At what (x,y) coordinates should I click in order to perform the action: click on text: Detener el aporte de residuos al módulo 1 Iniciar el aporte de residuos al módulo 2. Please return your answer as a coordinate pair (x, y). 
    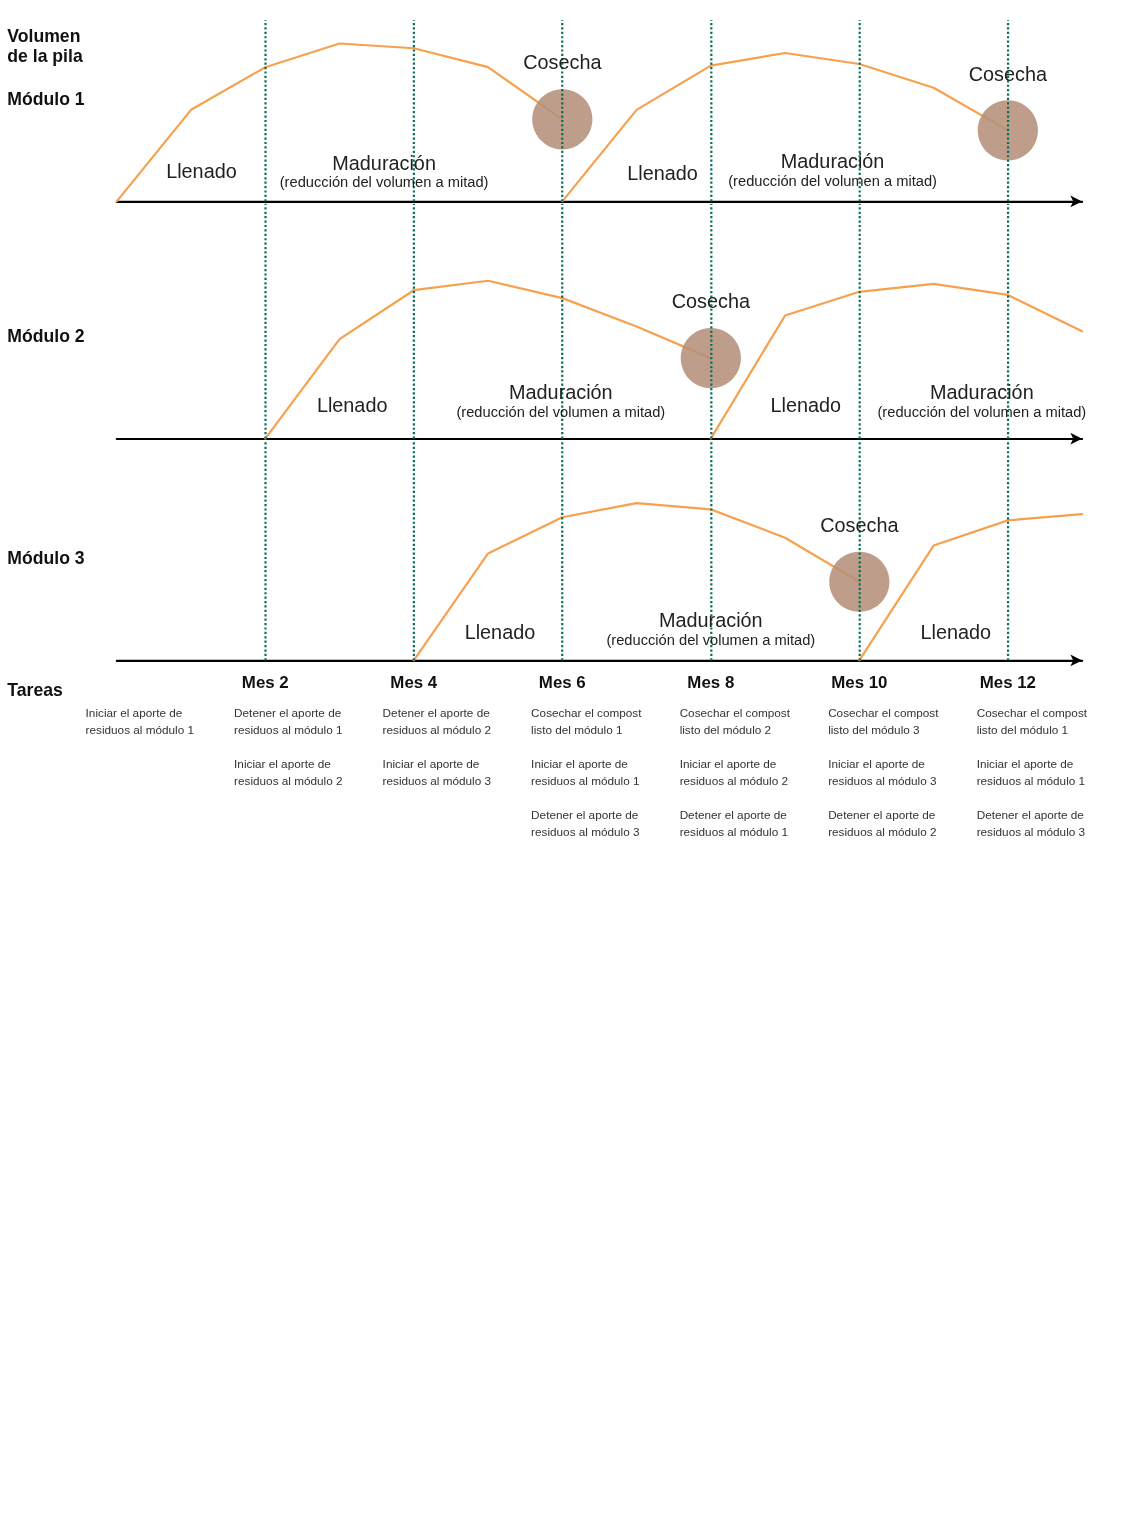
    Looking at the image, I should click on (288, 747).